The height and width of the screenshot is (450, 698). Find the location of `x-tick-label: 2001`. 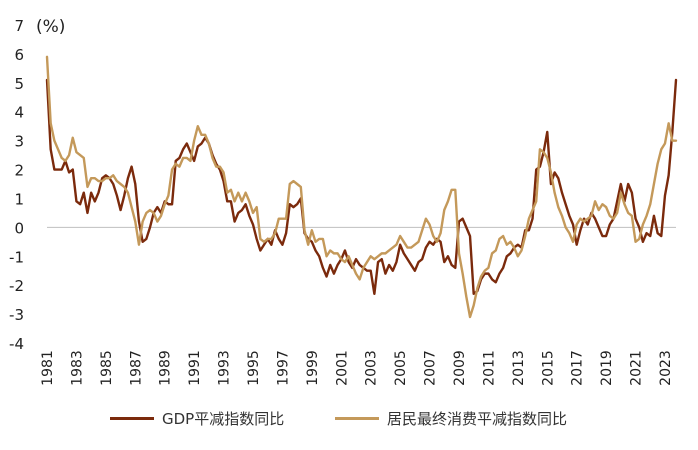

x-tick-label: 2001 is located at coordinates (342, 368).